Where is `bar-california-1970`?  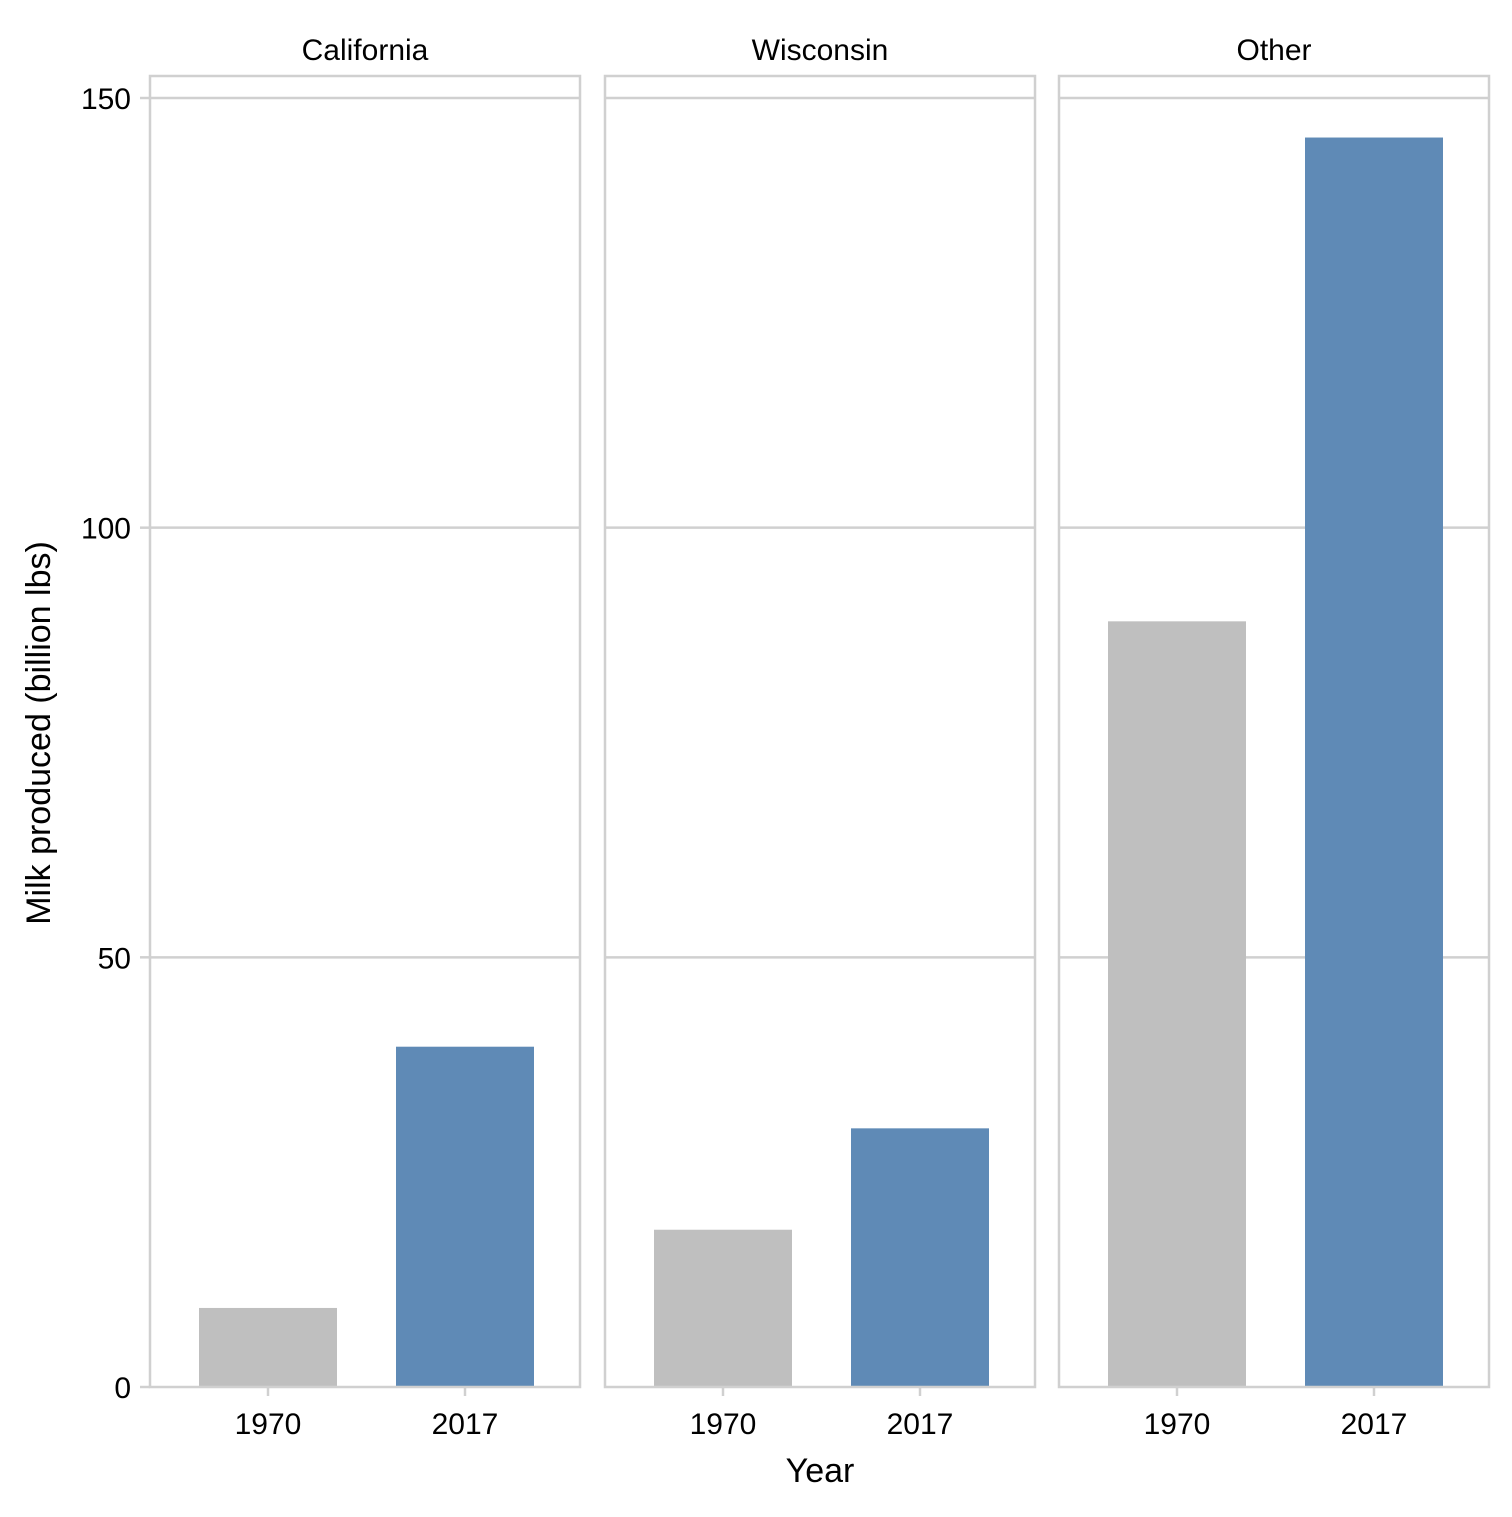
bar-california-1970 is located at coordinates (268, 1347).